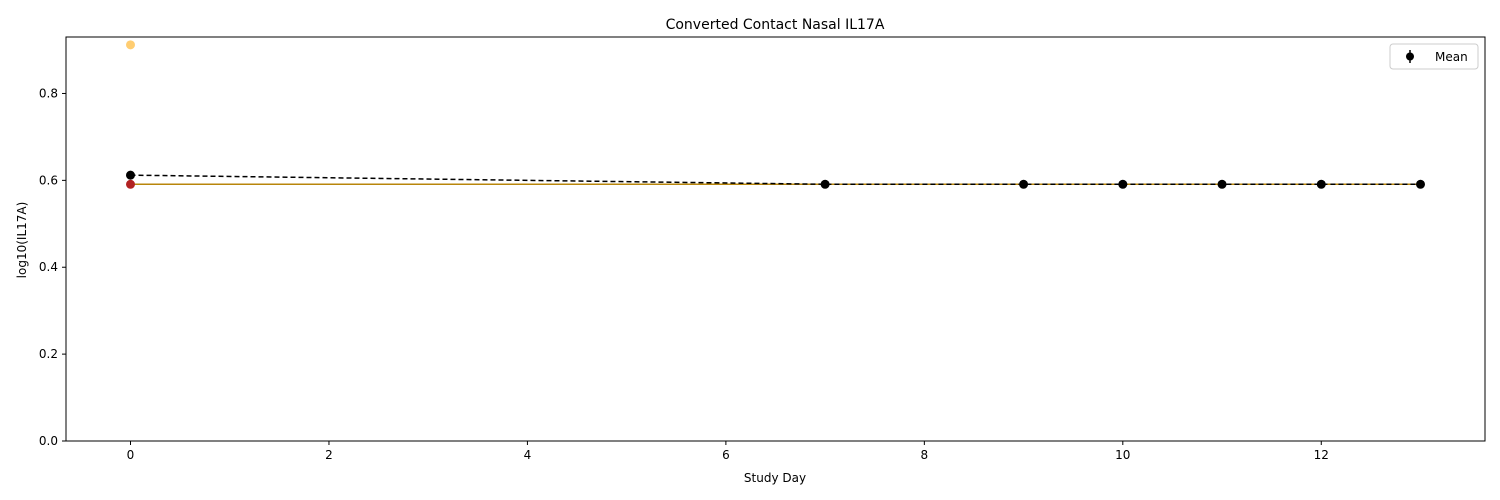 This screenshot has width=1500, height=500. Describe the element at coordinates (775, 478) in the screenshot. I see `x-axis-label: Study Day` at that location.